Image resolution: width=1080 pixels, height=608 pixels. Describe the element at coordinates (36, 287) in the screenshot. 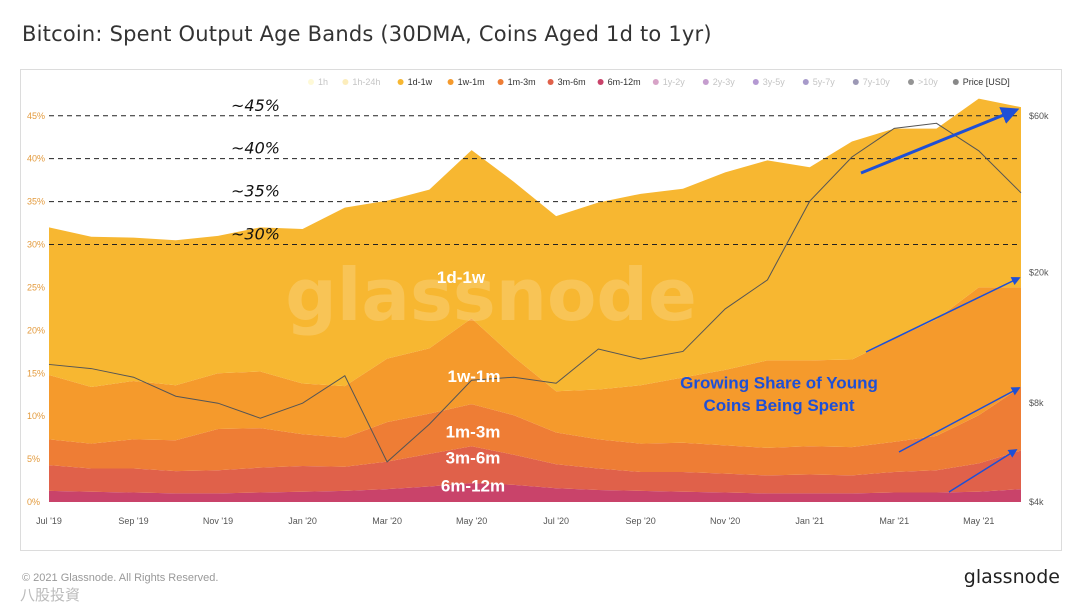

I see `y-tick-label: 25%` at that location.